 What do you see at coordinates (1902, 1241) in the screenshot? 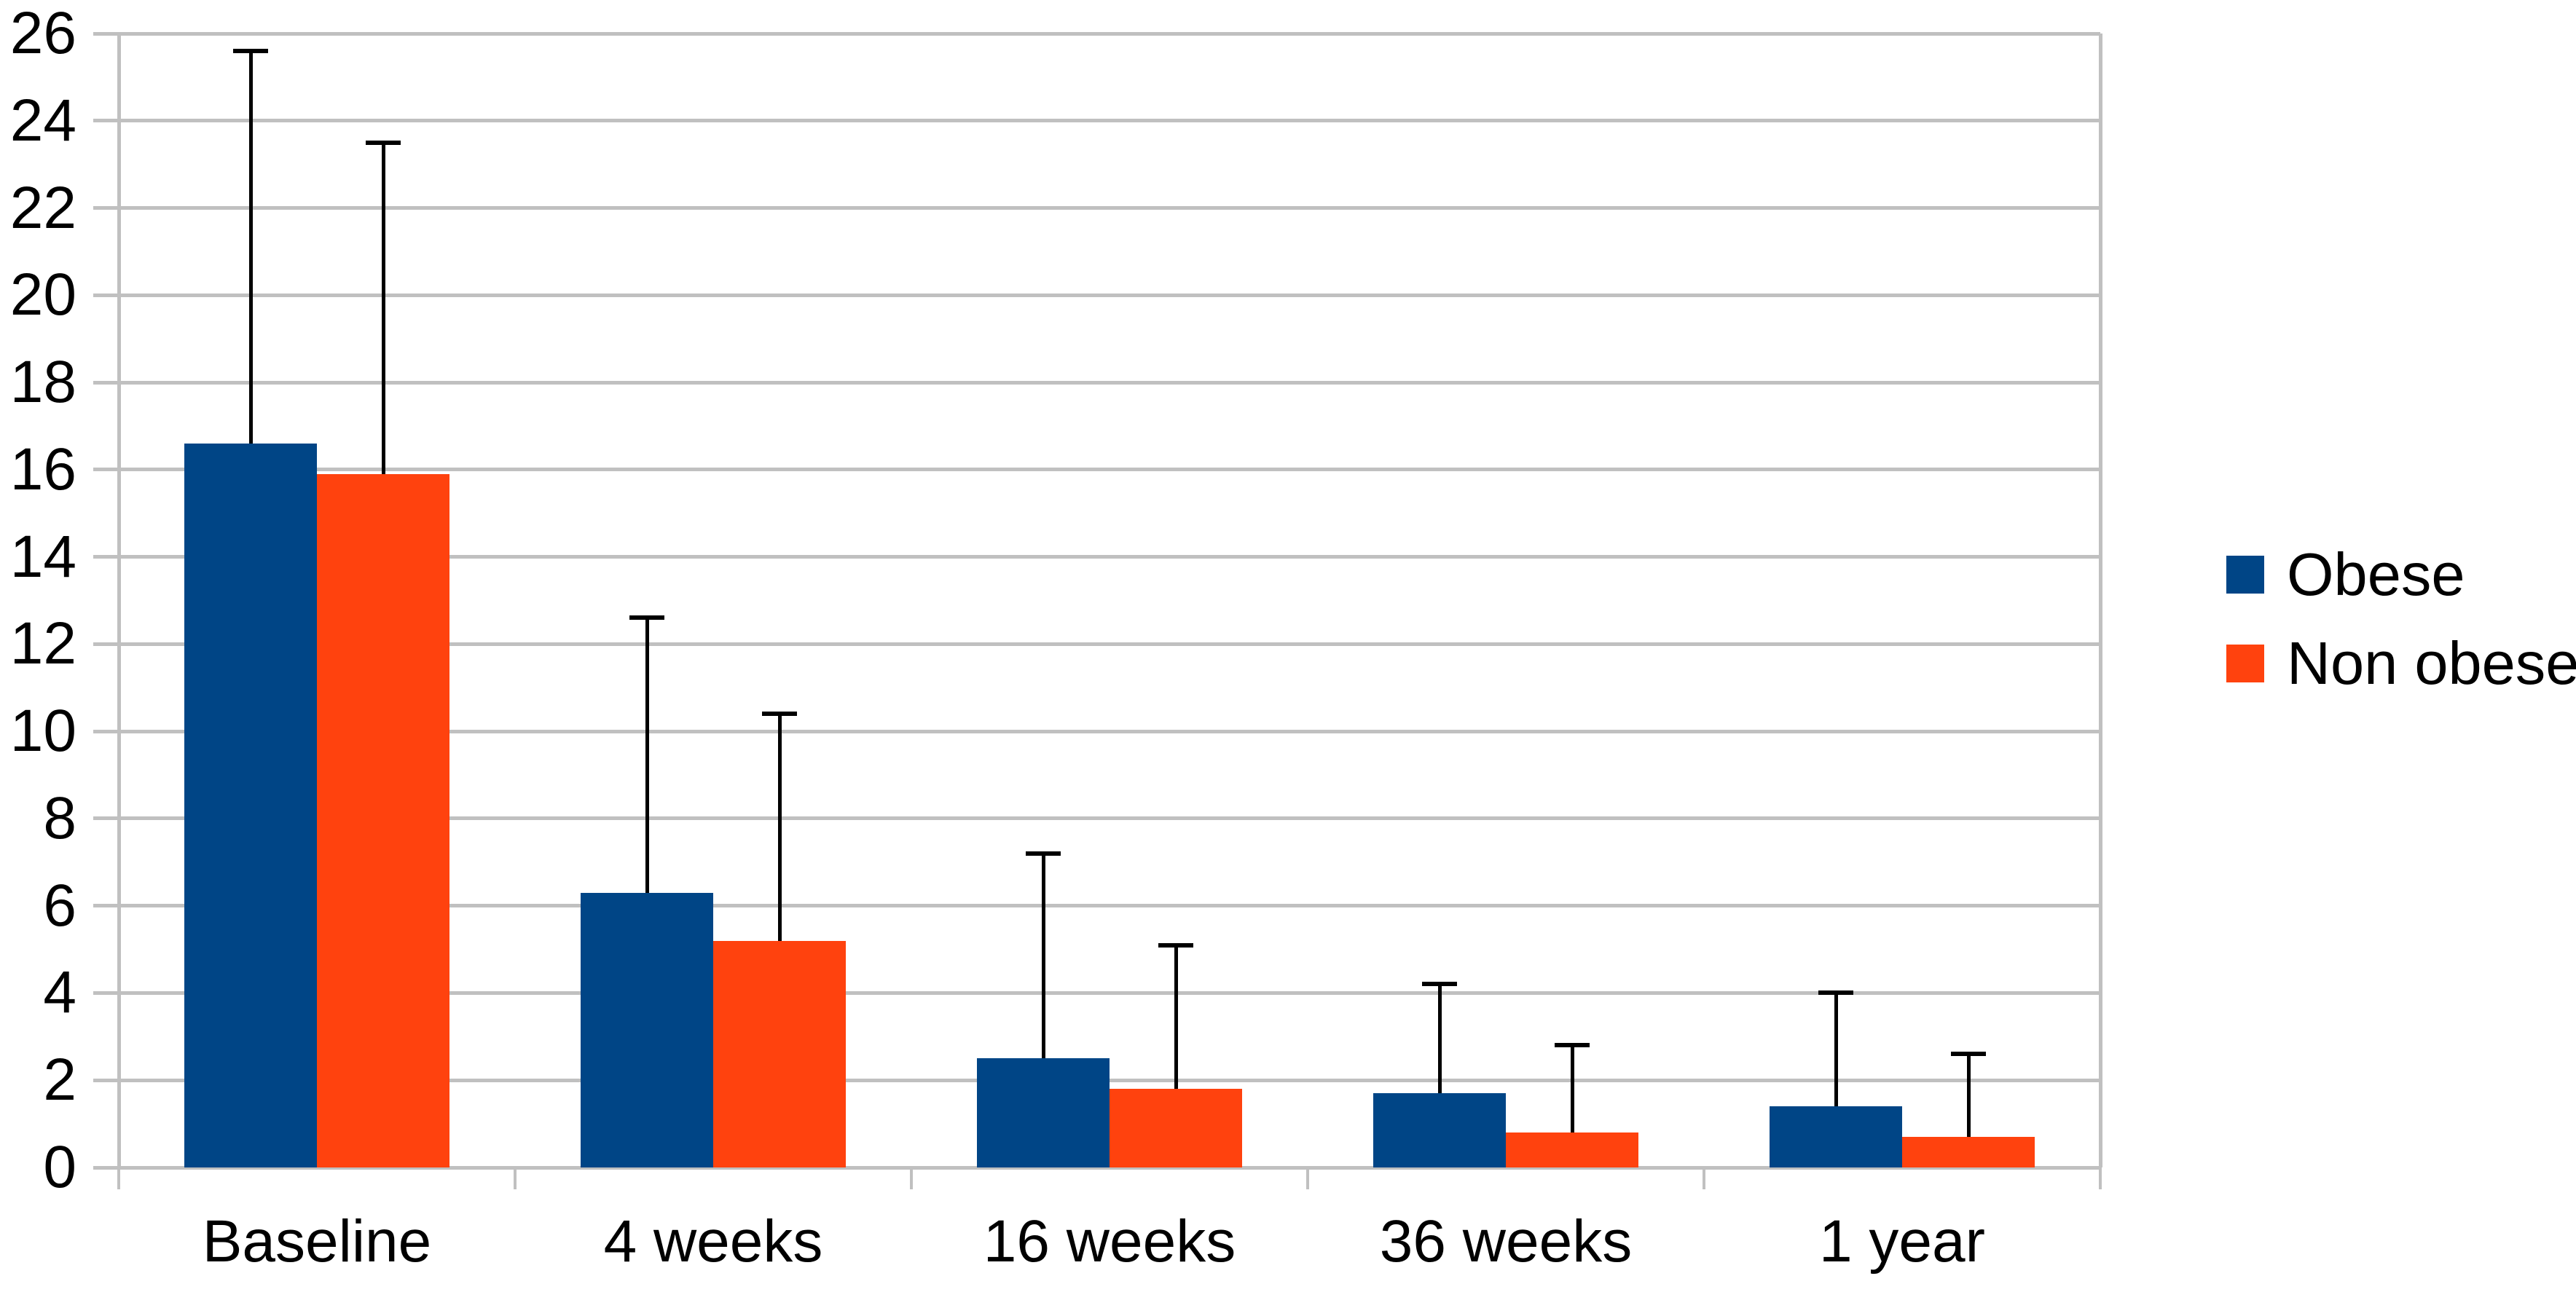
I see `x-axis-category-label: 1 year` at bounding box center [1902, 1241].